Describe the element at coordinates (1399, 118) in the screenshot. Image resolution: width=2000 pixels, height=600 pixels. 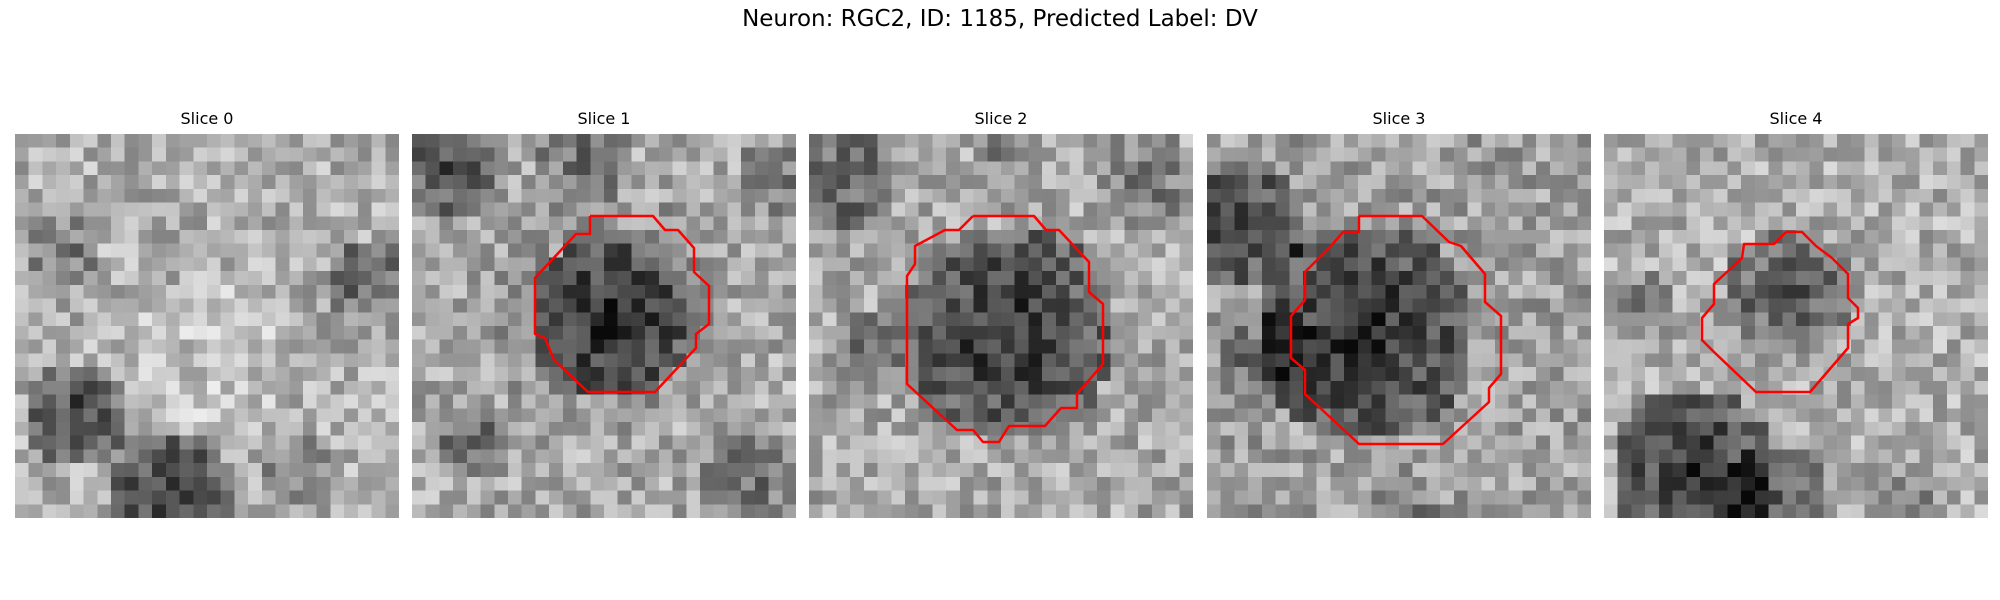
I see `slice-title: Slice 3` at that location.